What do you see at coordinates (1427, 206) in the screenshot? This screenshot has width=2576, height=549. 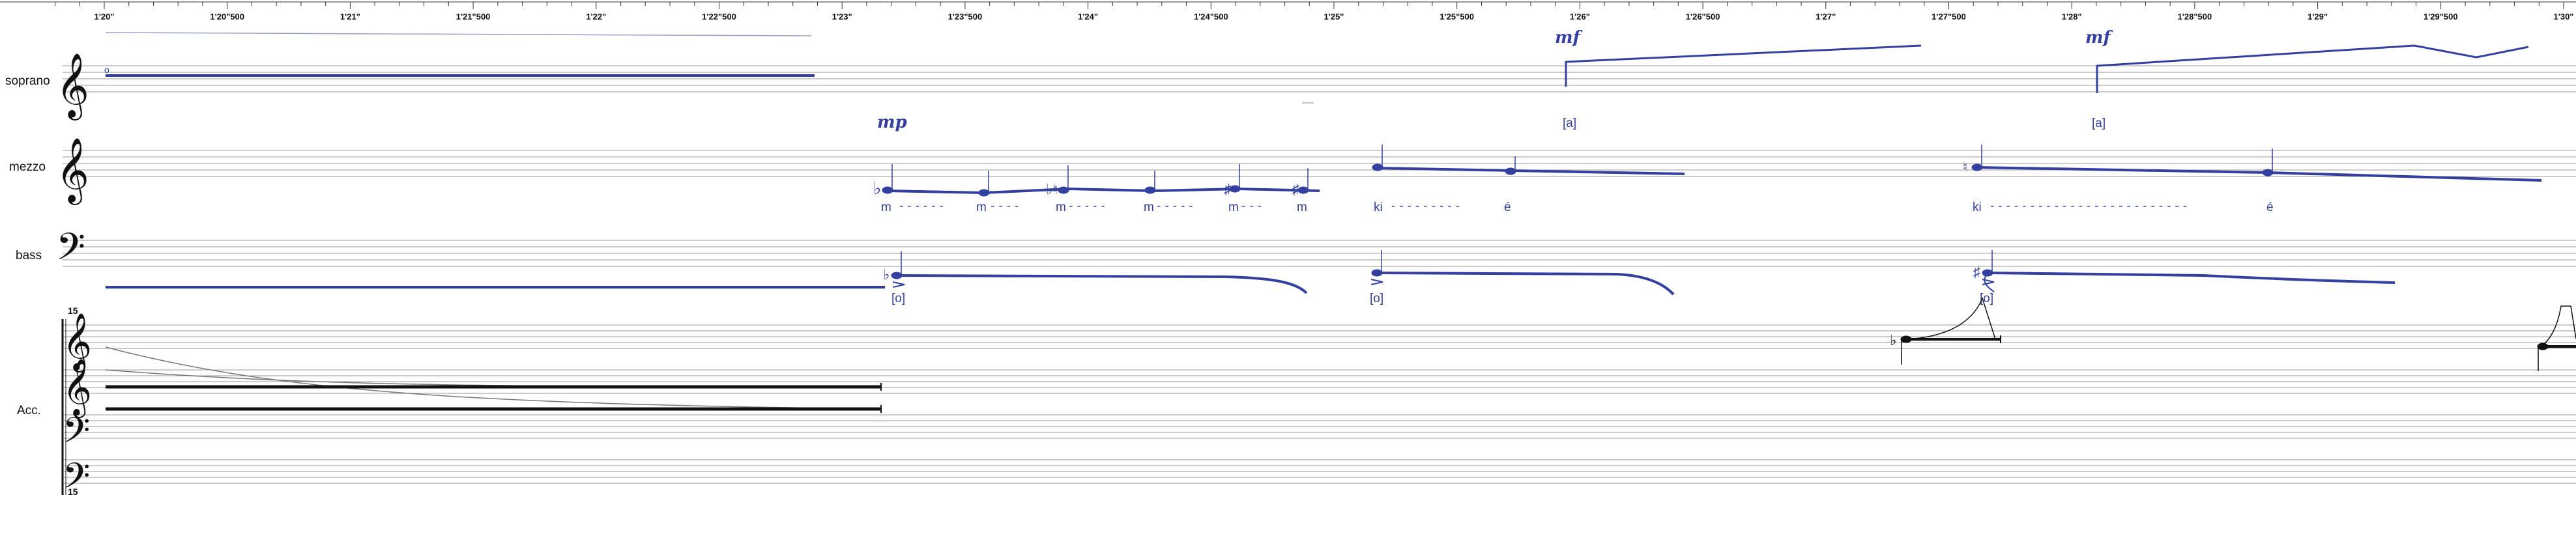 I see `lyric-extender: ---------` at bounding box center [1427, 206].